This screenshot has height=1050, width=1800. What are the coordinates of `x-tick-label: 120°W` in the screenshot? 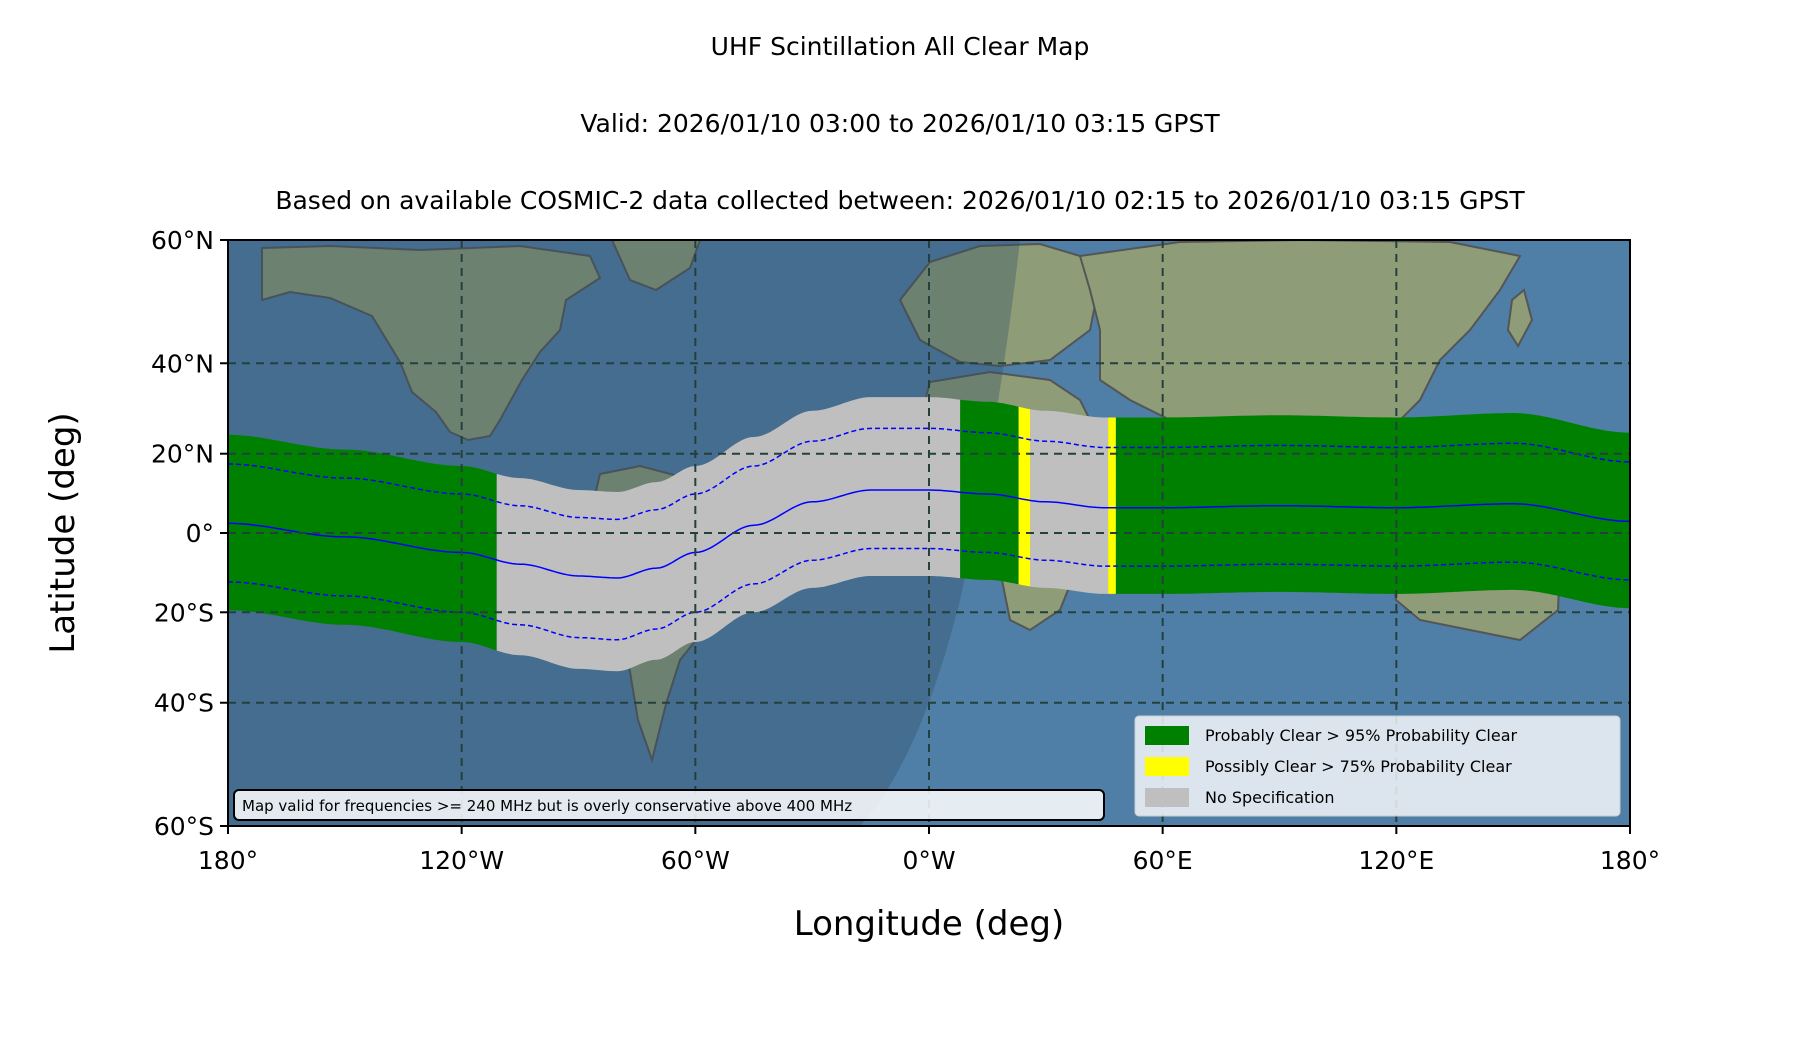 It's located at (461, 860).